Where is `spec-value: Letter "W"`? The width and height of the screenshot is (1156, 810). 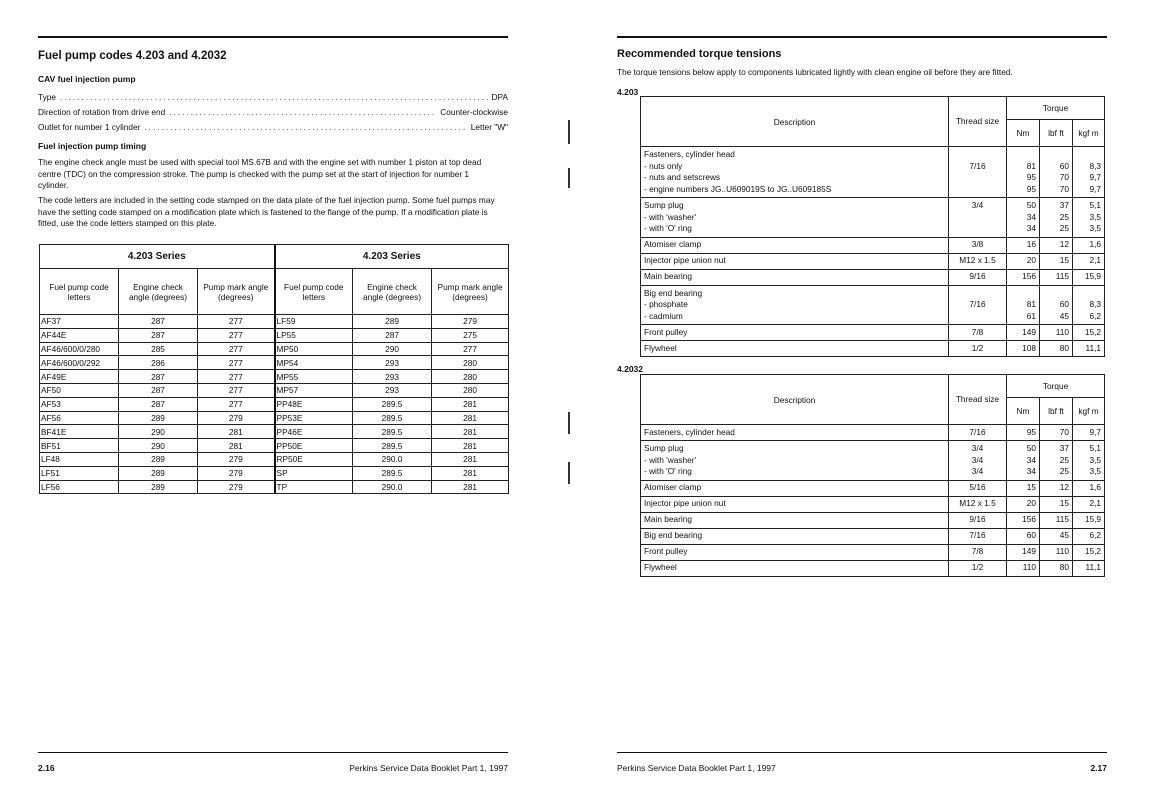 spec-value: Letter "W" is located at coordinates (489, 127).